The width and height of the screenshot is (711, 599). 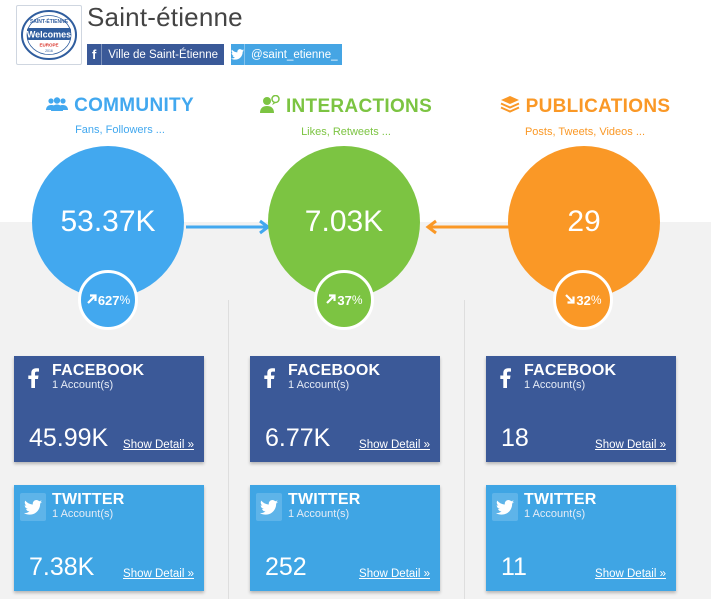 I want to click on brand-logo: Welcomes SAINT-ÉTIENNE EUROPE 2016, so click(x=49, y=35).